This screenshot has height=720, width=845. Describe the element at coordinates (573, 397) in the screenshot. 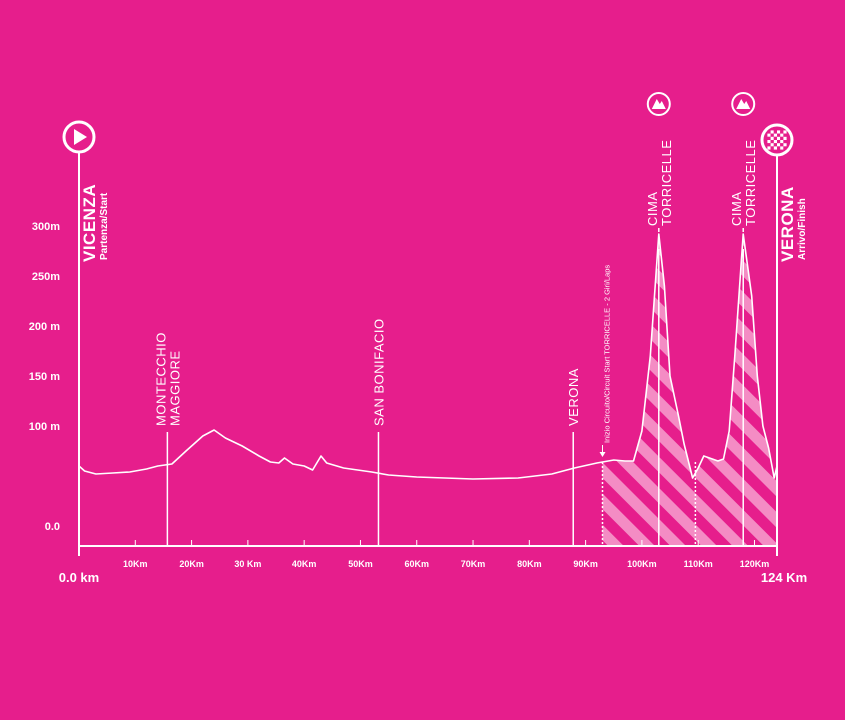

I see `waypoint-name: VERONA` at that location.